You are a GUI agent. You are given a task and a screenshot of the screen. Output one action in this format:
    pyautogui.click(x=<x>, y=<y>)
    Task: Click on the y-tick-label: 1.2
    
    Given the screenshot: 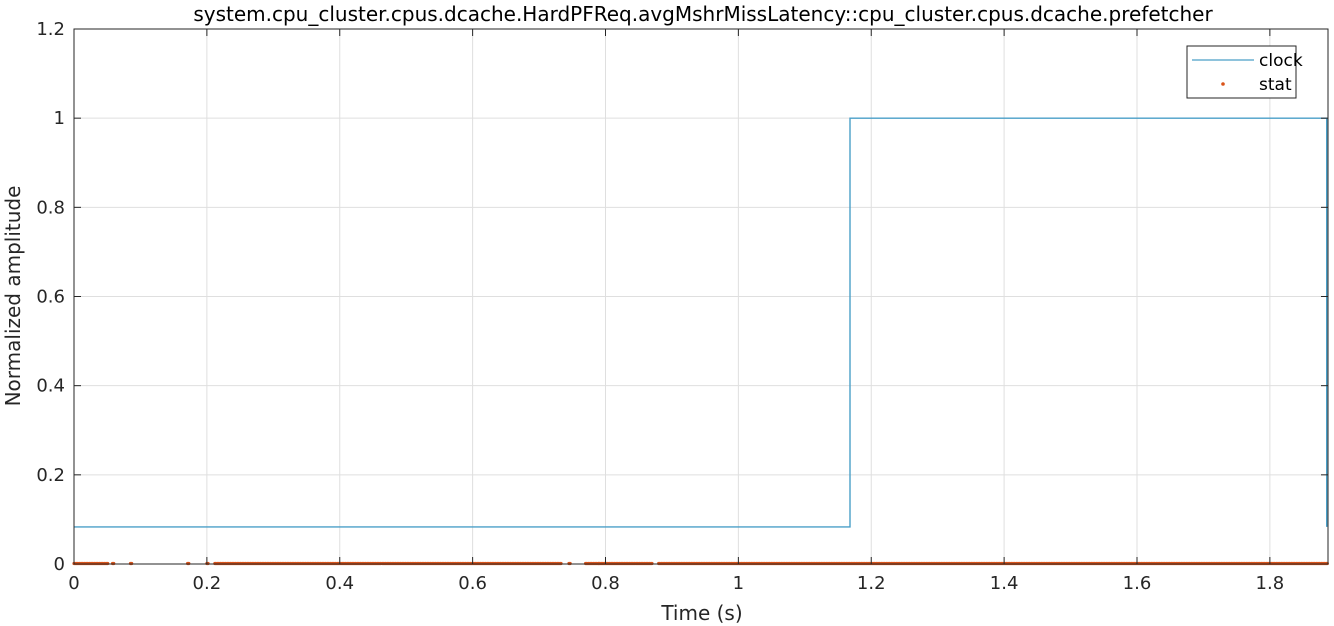 What is the action you would take?
    pyautogui.click(x=50, y=29)
    